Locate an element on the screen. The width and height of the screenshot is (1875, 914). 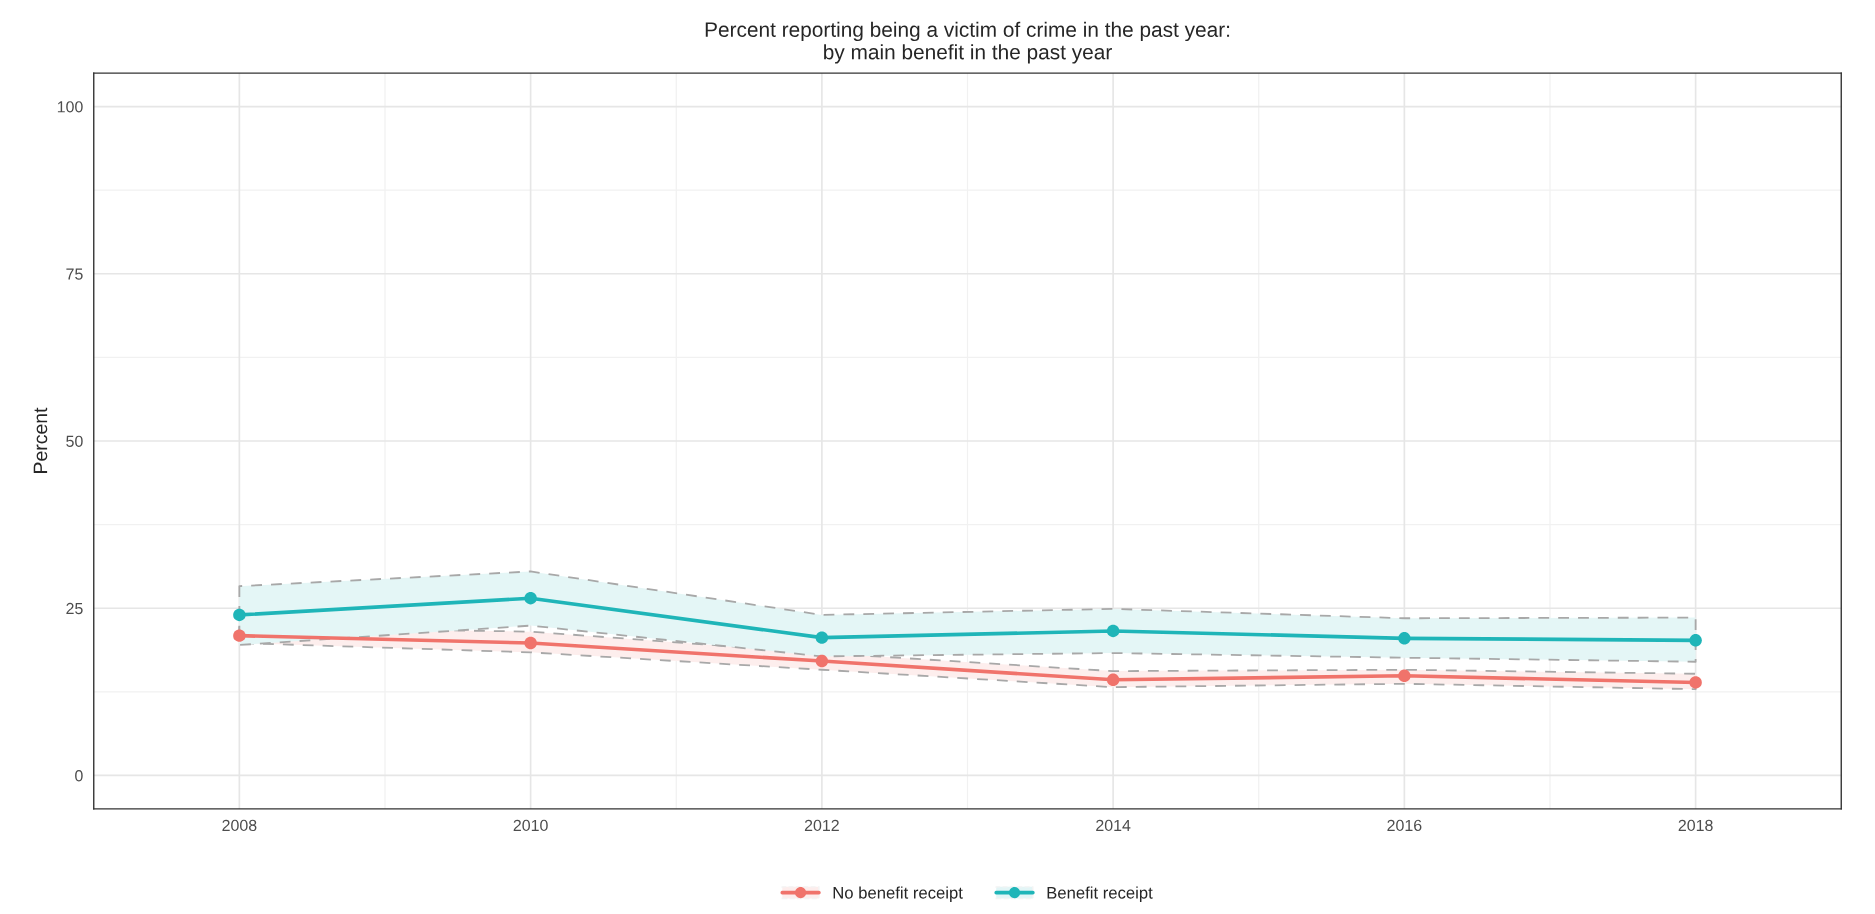
x-tick-label: 2012 is located at coordinates (821, 825).